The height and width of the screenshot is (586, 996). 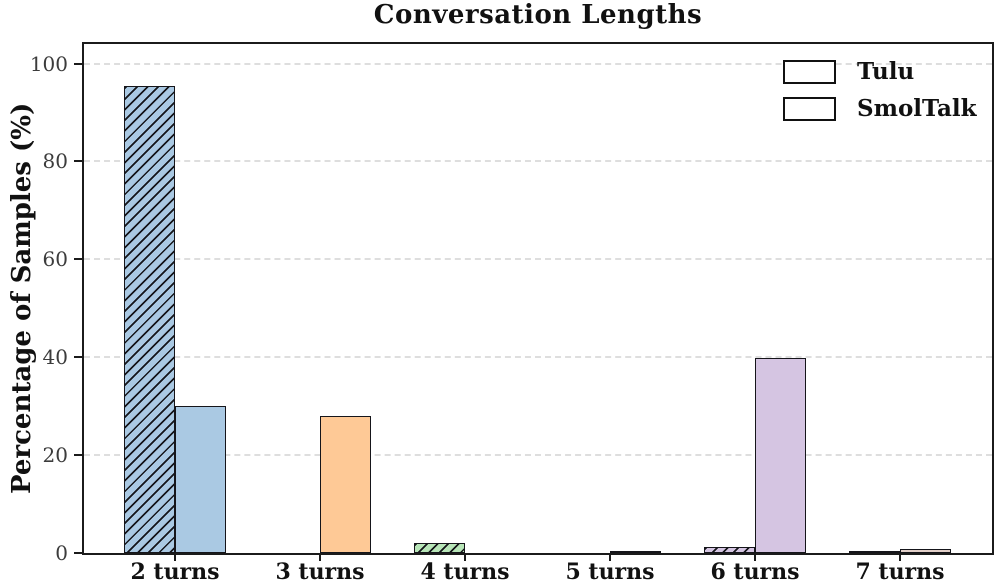 I want to click on bar-tulu-2-turns, so click(x=149, y=319).